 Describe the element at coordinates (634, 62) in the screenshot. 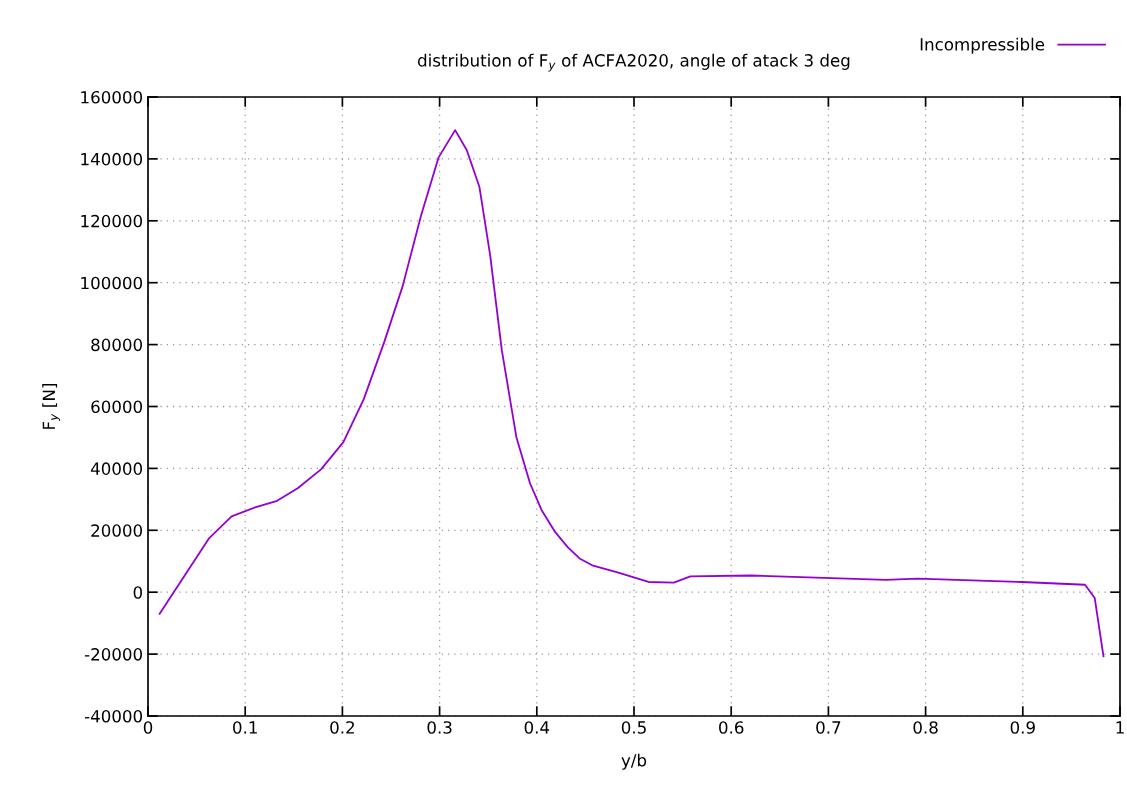

I see `chart-title: distribution of F$_{y}$ of ACFA2020, angle of atack 3 deg` at that location.